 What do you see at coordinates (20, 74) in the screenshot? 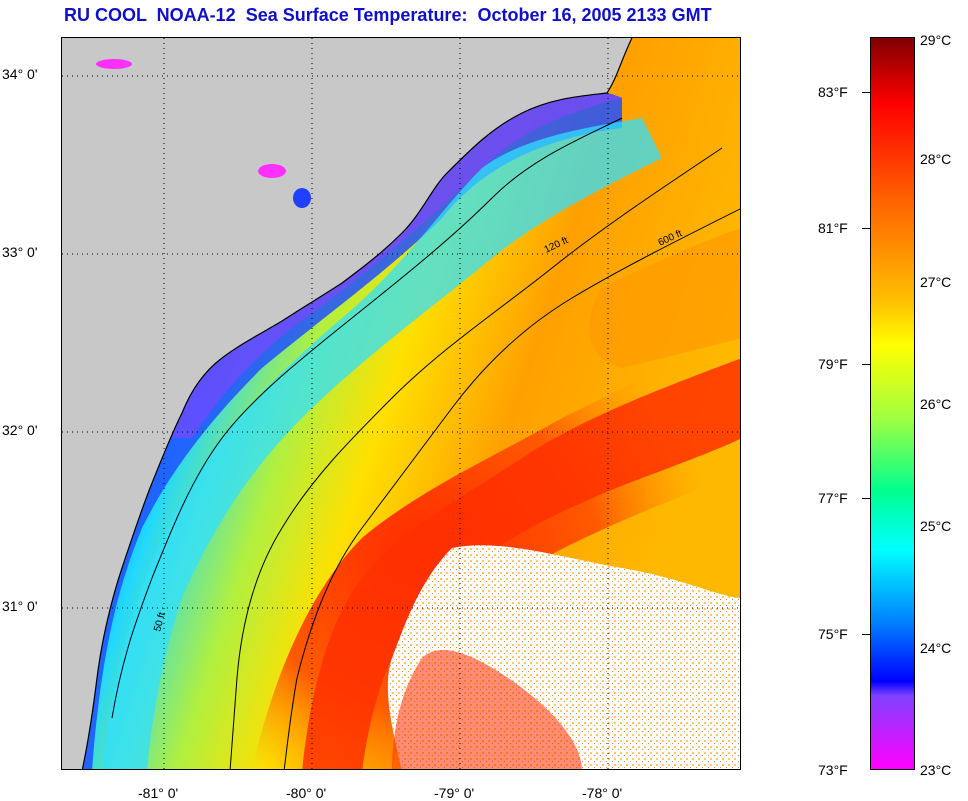
I see `latitude-label: 34° 0'` at bounding box center [20, 74].